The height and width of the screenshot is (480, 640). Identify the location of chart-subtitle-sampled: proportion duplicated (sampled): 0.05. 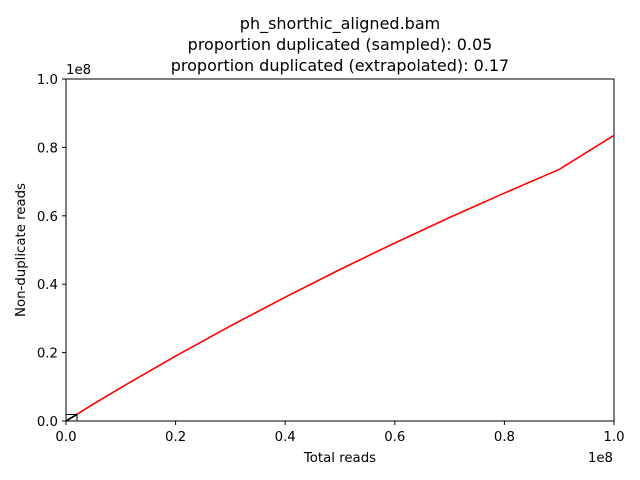
(340, 44).